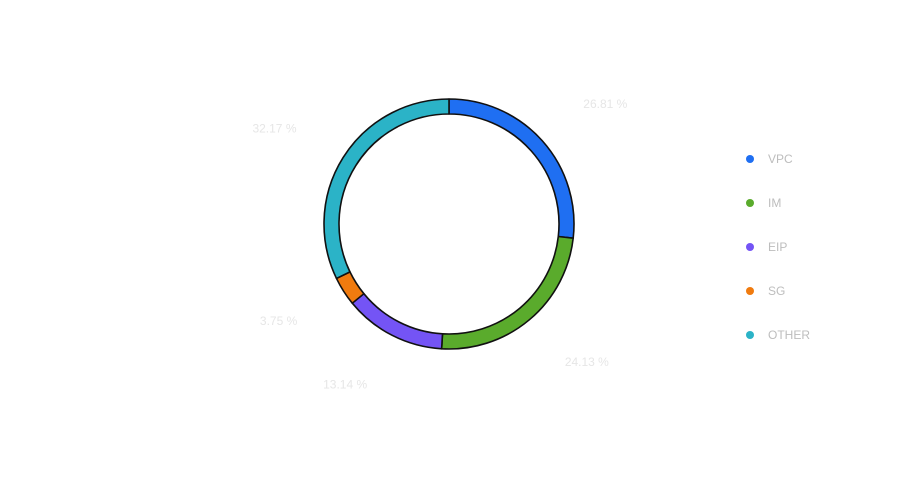 Image resolution: width=898 pixels, height=498 pixels. Describe the element at coordinates (274, 128) in the screenshot. I see `slice-label-other: 32.17 %` at that location.